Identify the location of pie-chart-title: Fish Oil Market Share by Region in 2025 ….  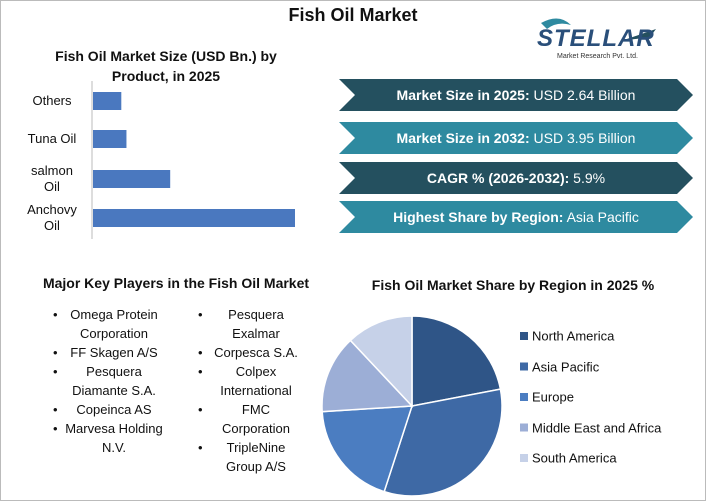
(513, 285).